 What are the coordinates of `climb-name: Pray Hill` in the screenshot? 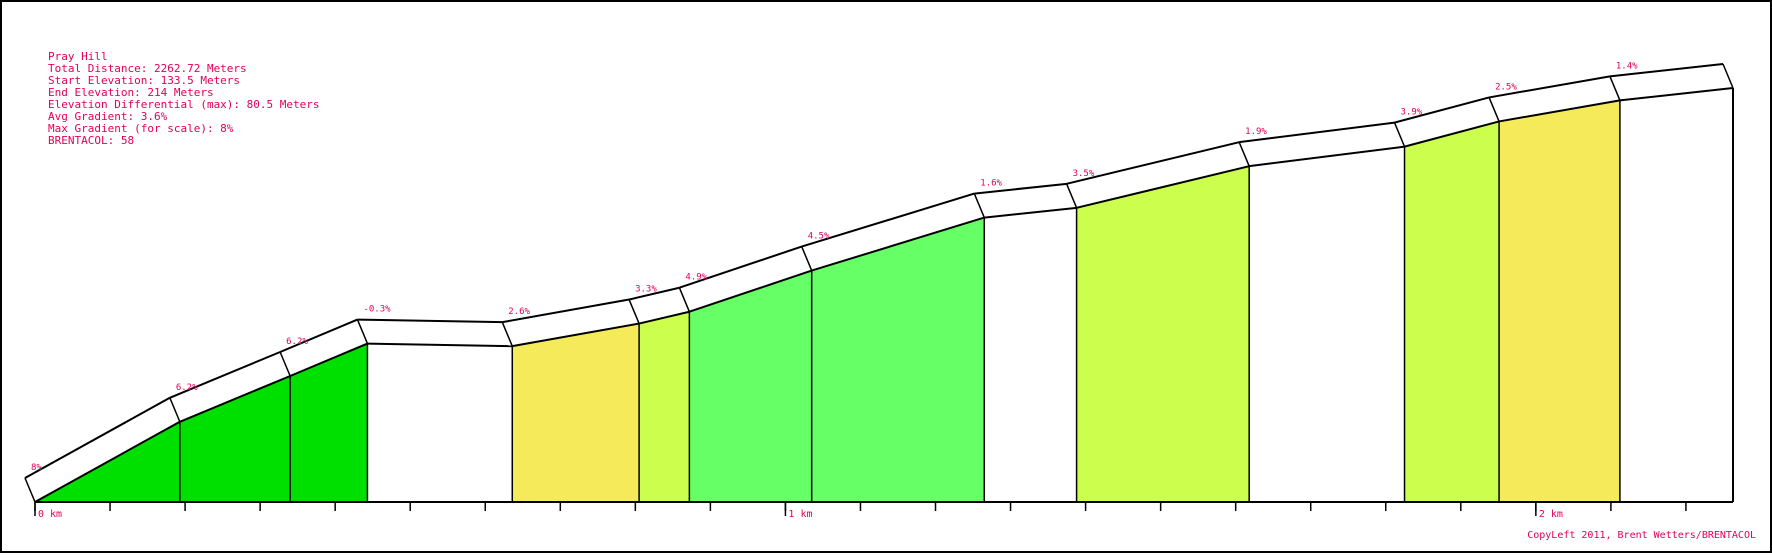 It's located at (78, 56).